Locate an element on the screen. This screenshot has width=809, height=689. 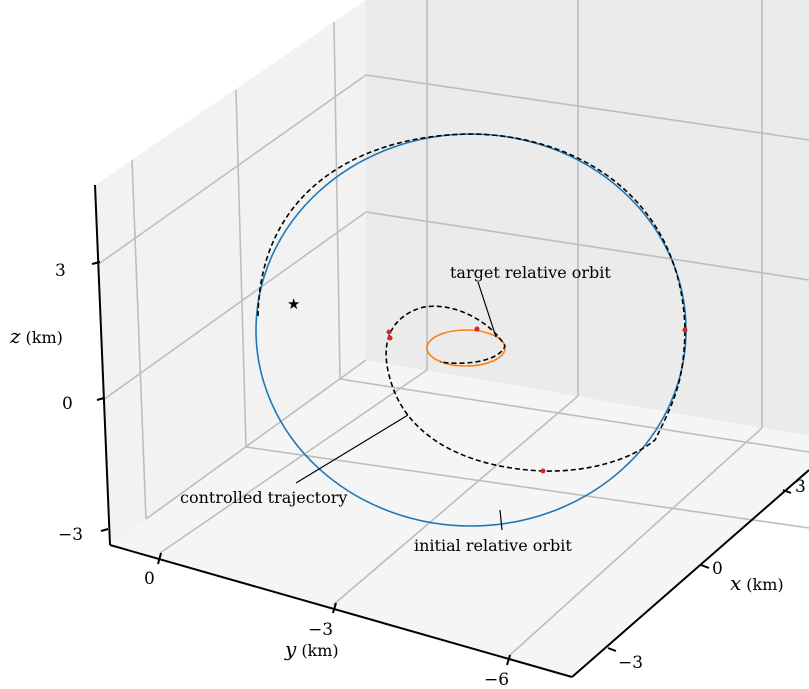
y-tick-0: 0 is located at coordinates (149, 579).